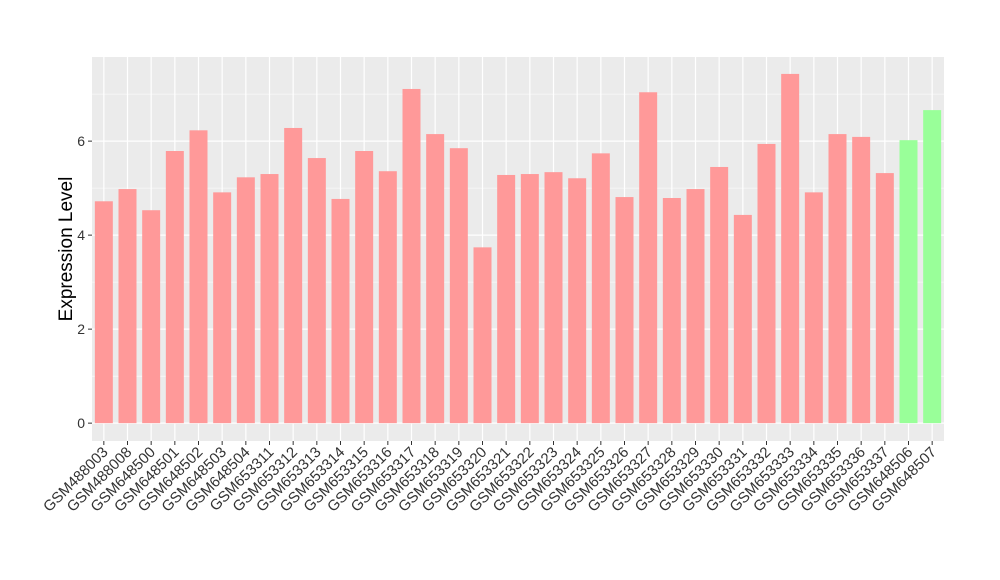 This screenshot has width=1000, height=580. I want to click on y-tick-label: 0, so click(81, 423).